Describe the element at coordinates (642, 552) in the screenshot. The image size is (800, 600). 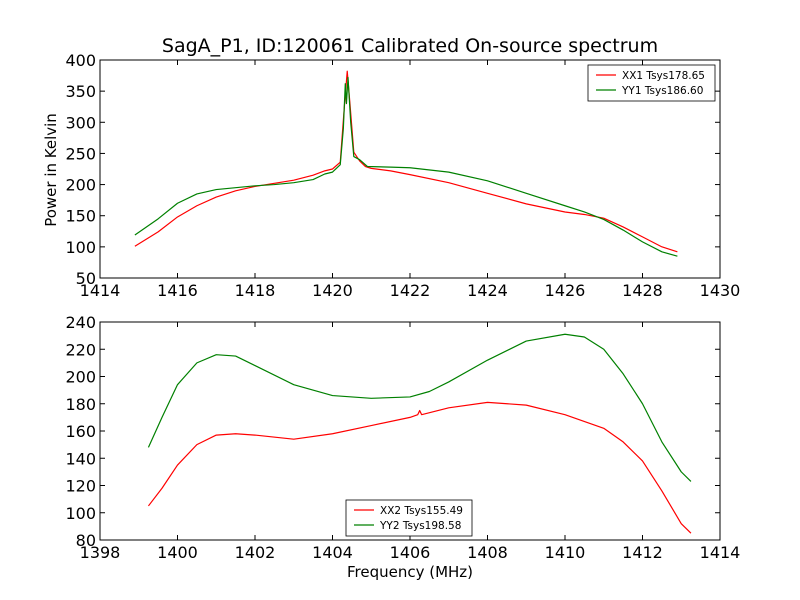
I see `x-tick-label: 1412` at that location.